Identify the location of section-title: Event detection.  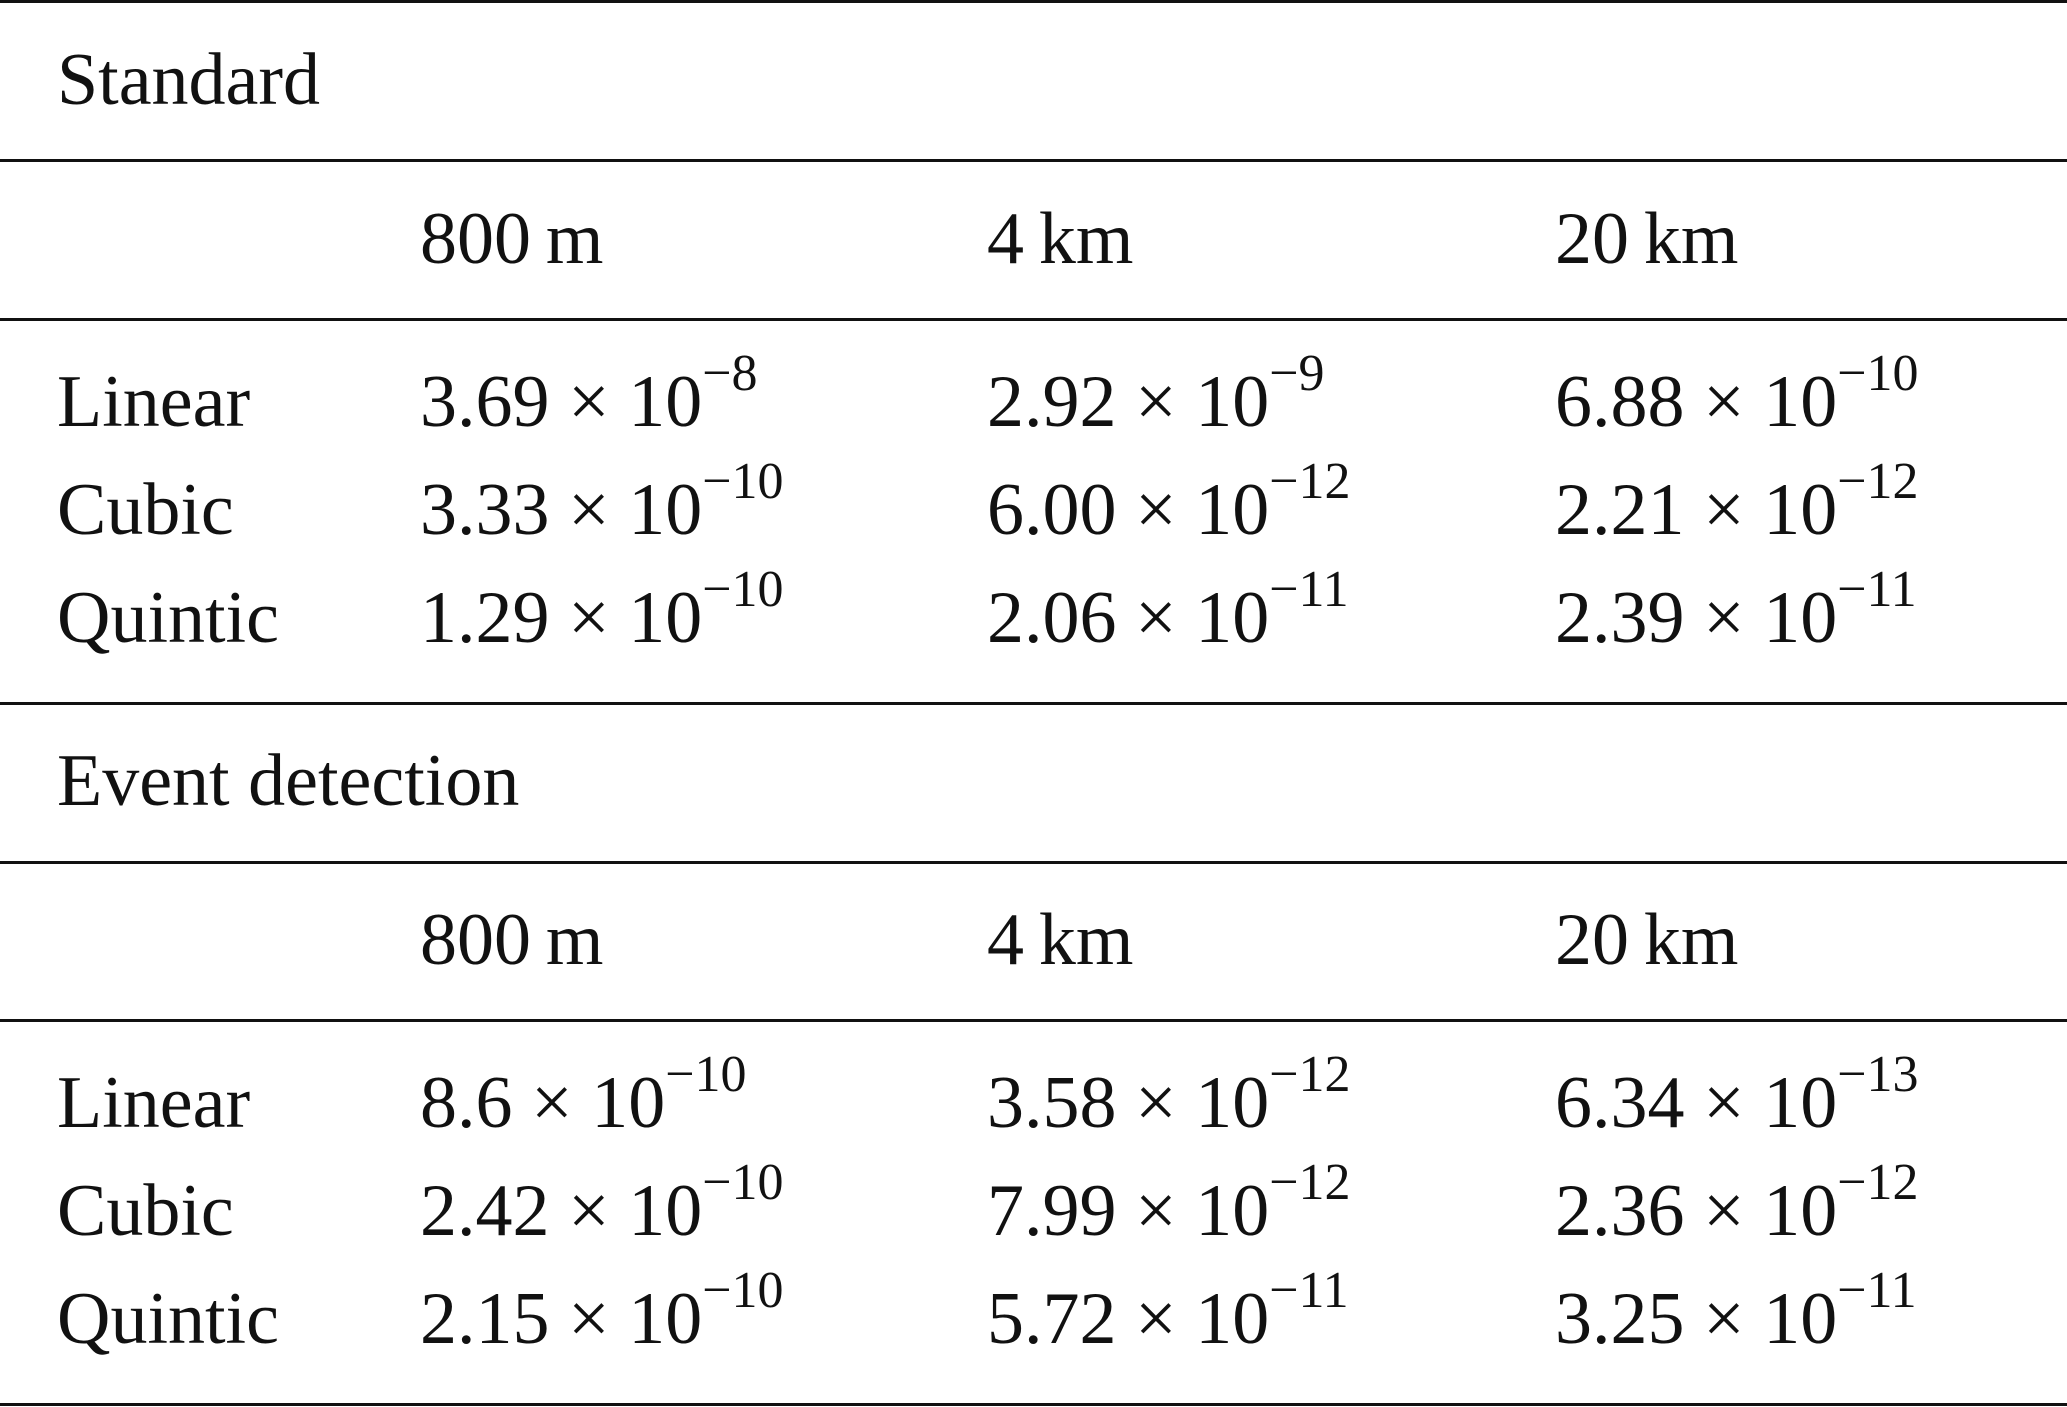
(288, 781).